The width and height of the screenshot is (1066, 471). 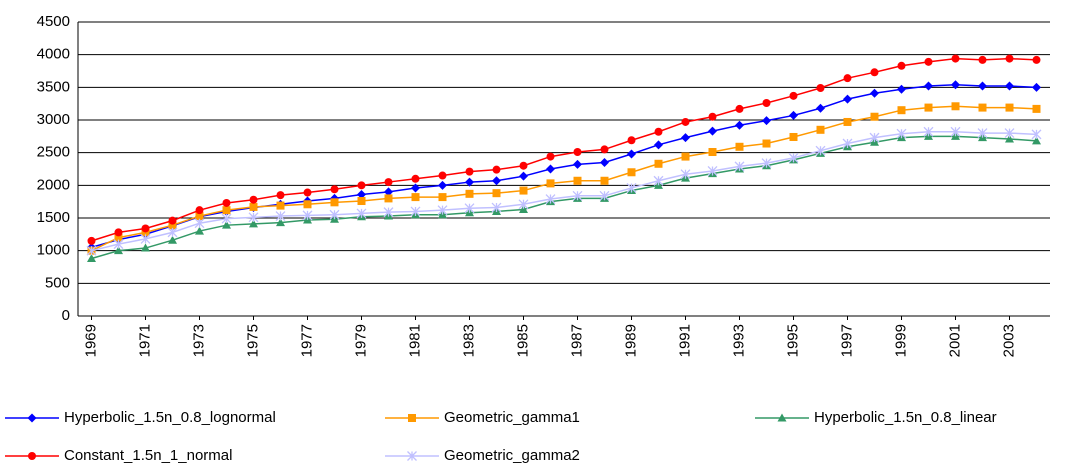 I want to click on y-tick-label: 4500, so click(x=53, y=21).